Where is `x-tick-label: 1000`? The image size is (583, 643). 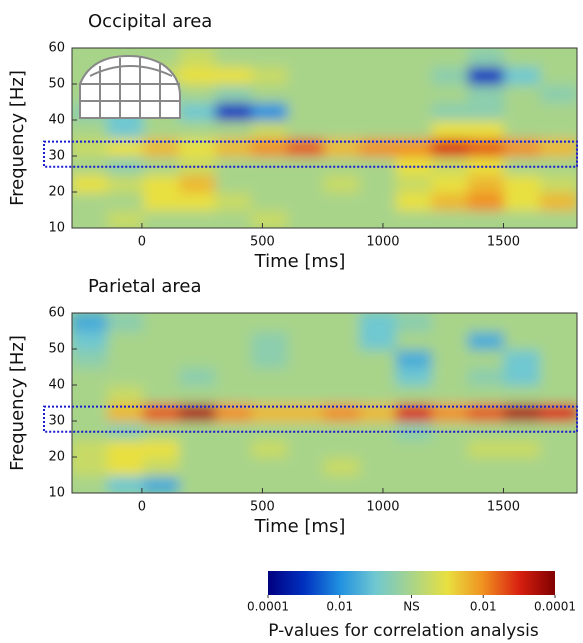
x-tick-label: 1000 is located at coordinates (382, 507).